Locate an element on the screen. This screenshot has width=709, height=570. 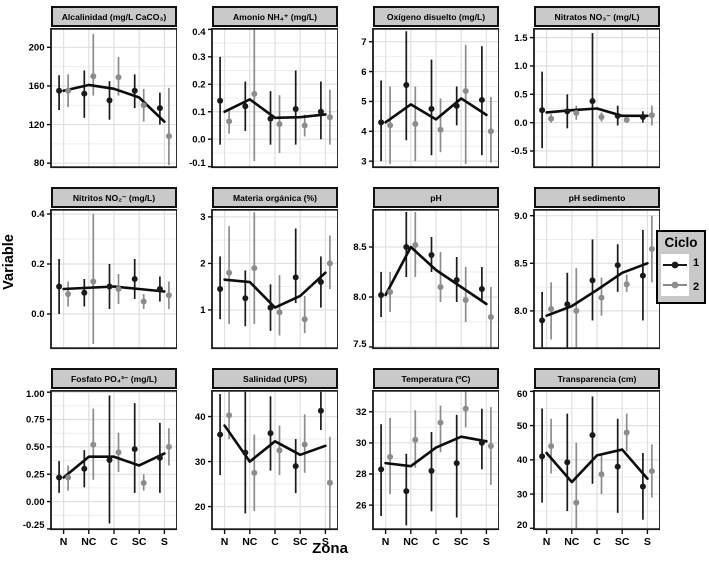
svg-text: -0.1 is located at coordinates (197, 163).